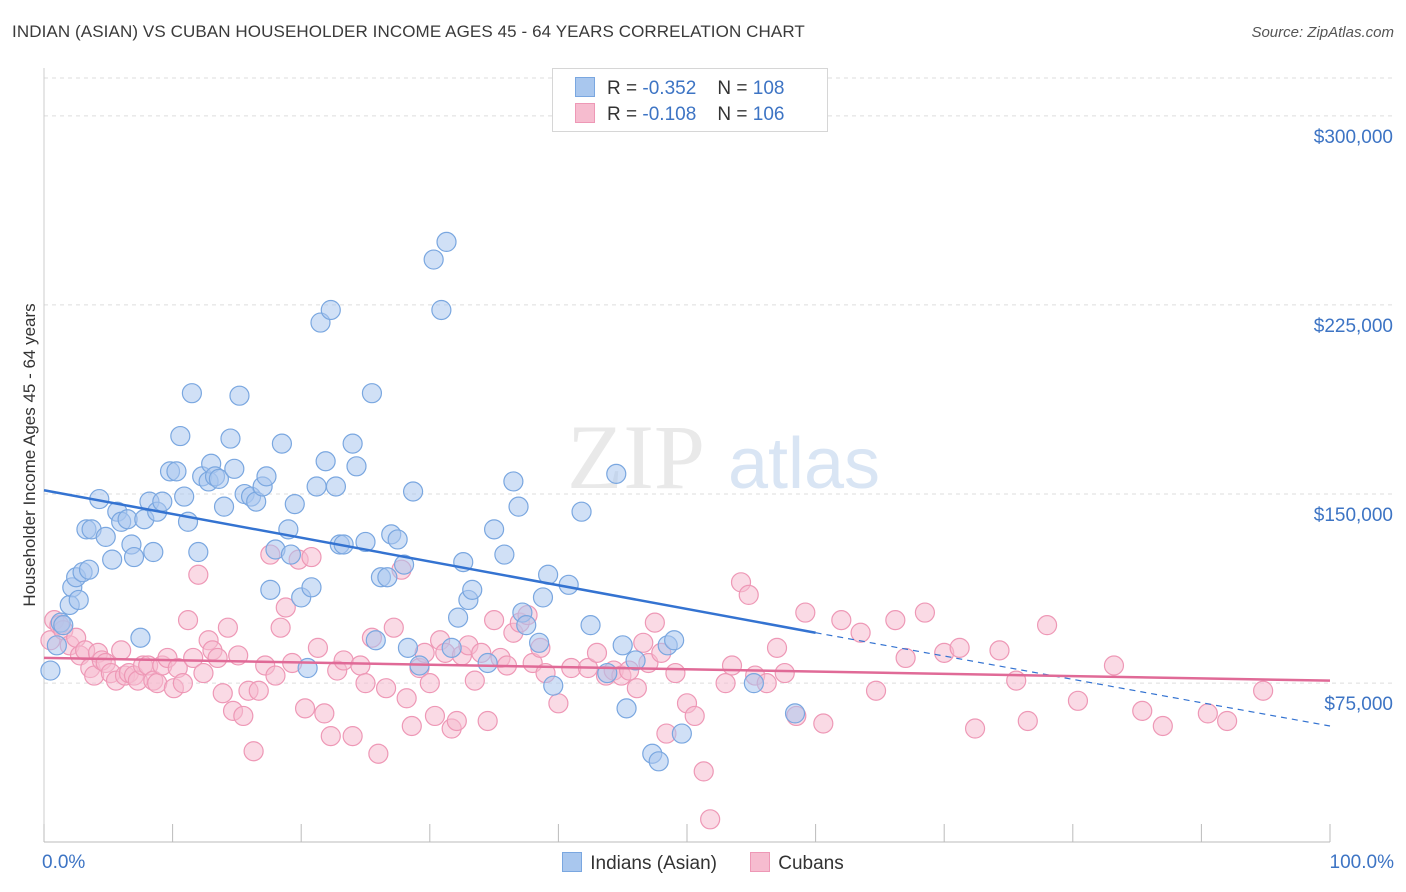 This screenshot has width=1406, height=892. What do you see at coordinates (1353, 137) in the screenshot?
I see `y-tick-label: $300,000` at bounding box center [1353, 137].